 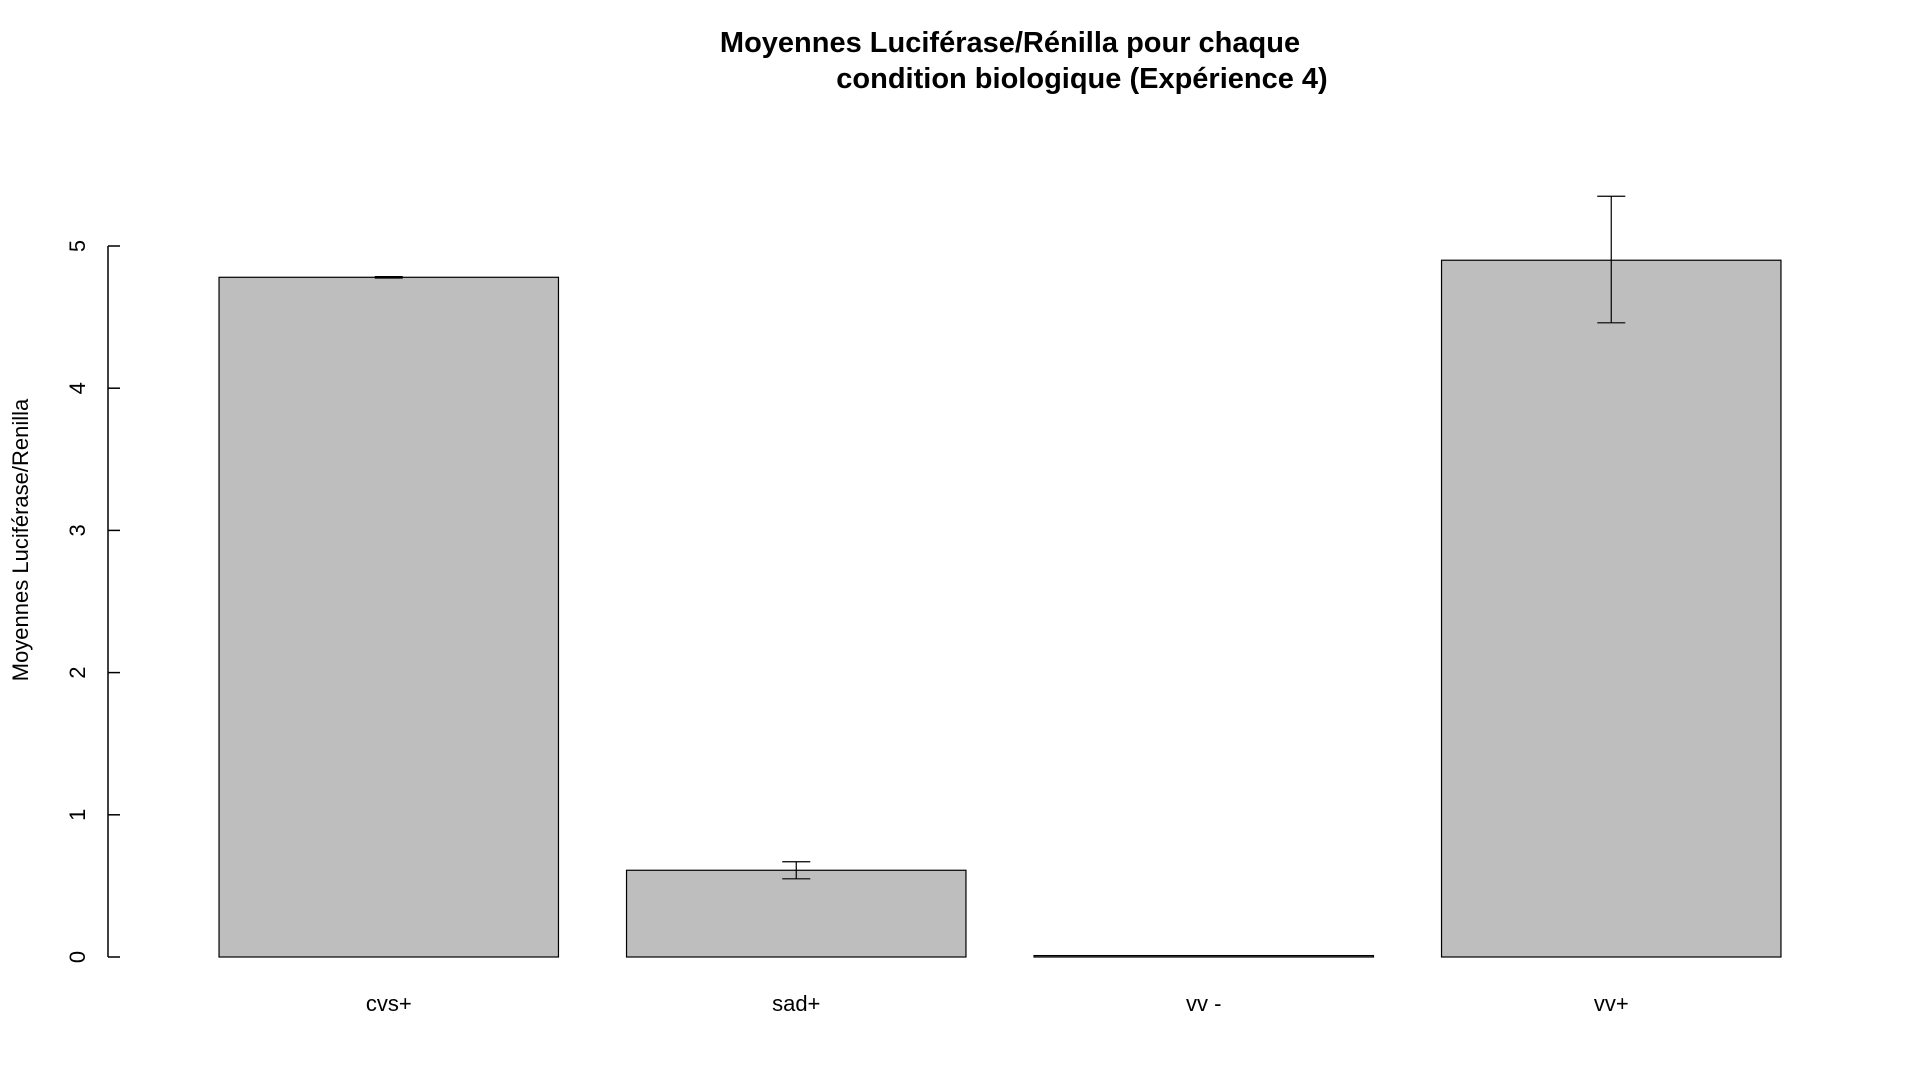 What do you see at coordinates (1611, 1003) in the screenshot?
I see `x-category-label: vv+` at bounding box center [1611, 1003].